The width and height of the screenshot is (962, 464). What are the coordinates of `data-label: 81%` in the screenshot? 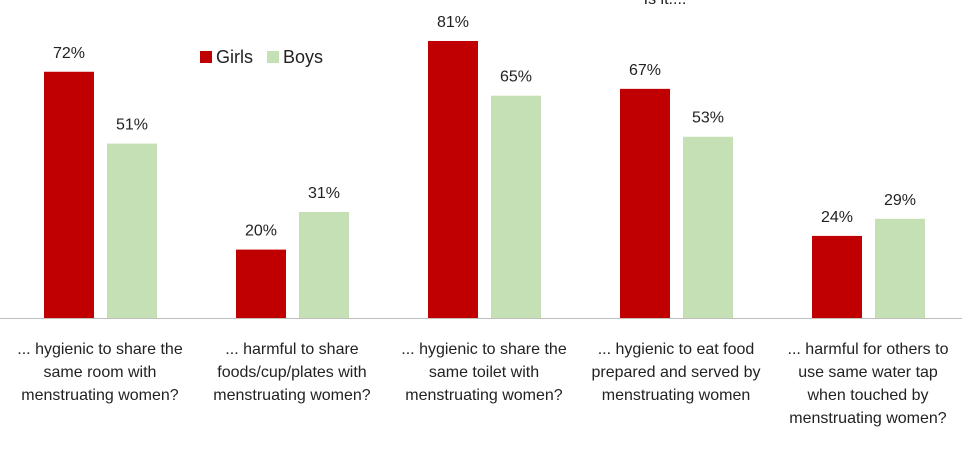 It's located at (453, 22).